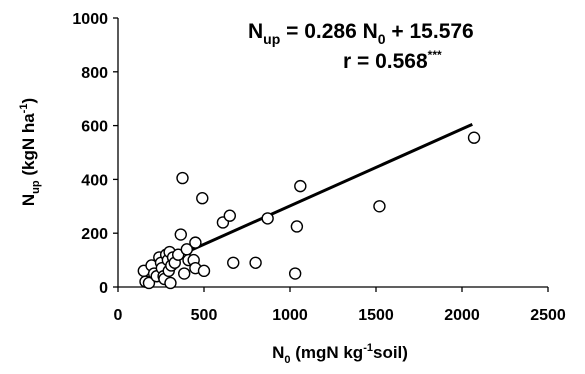 The height and width of the screenshot is (374, 585). What do you see at coordinates (30, 152) in the screenshot?
I see `y-axis-label: Nup (kgN ha-1)` at bounding box center [30, 152].